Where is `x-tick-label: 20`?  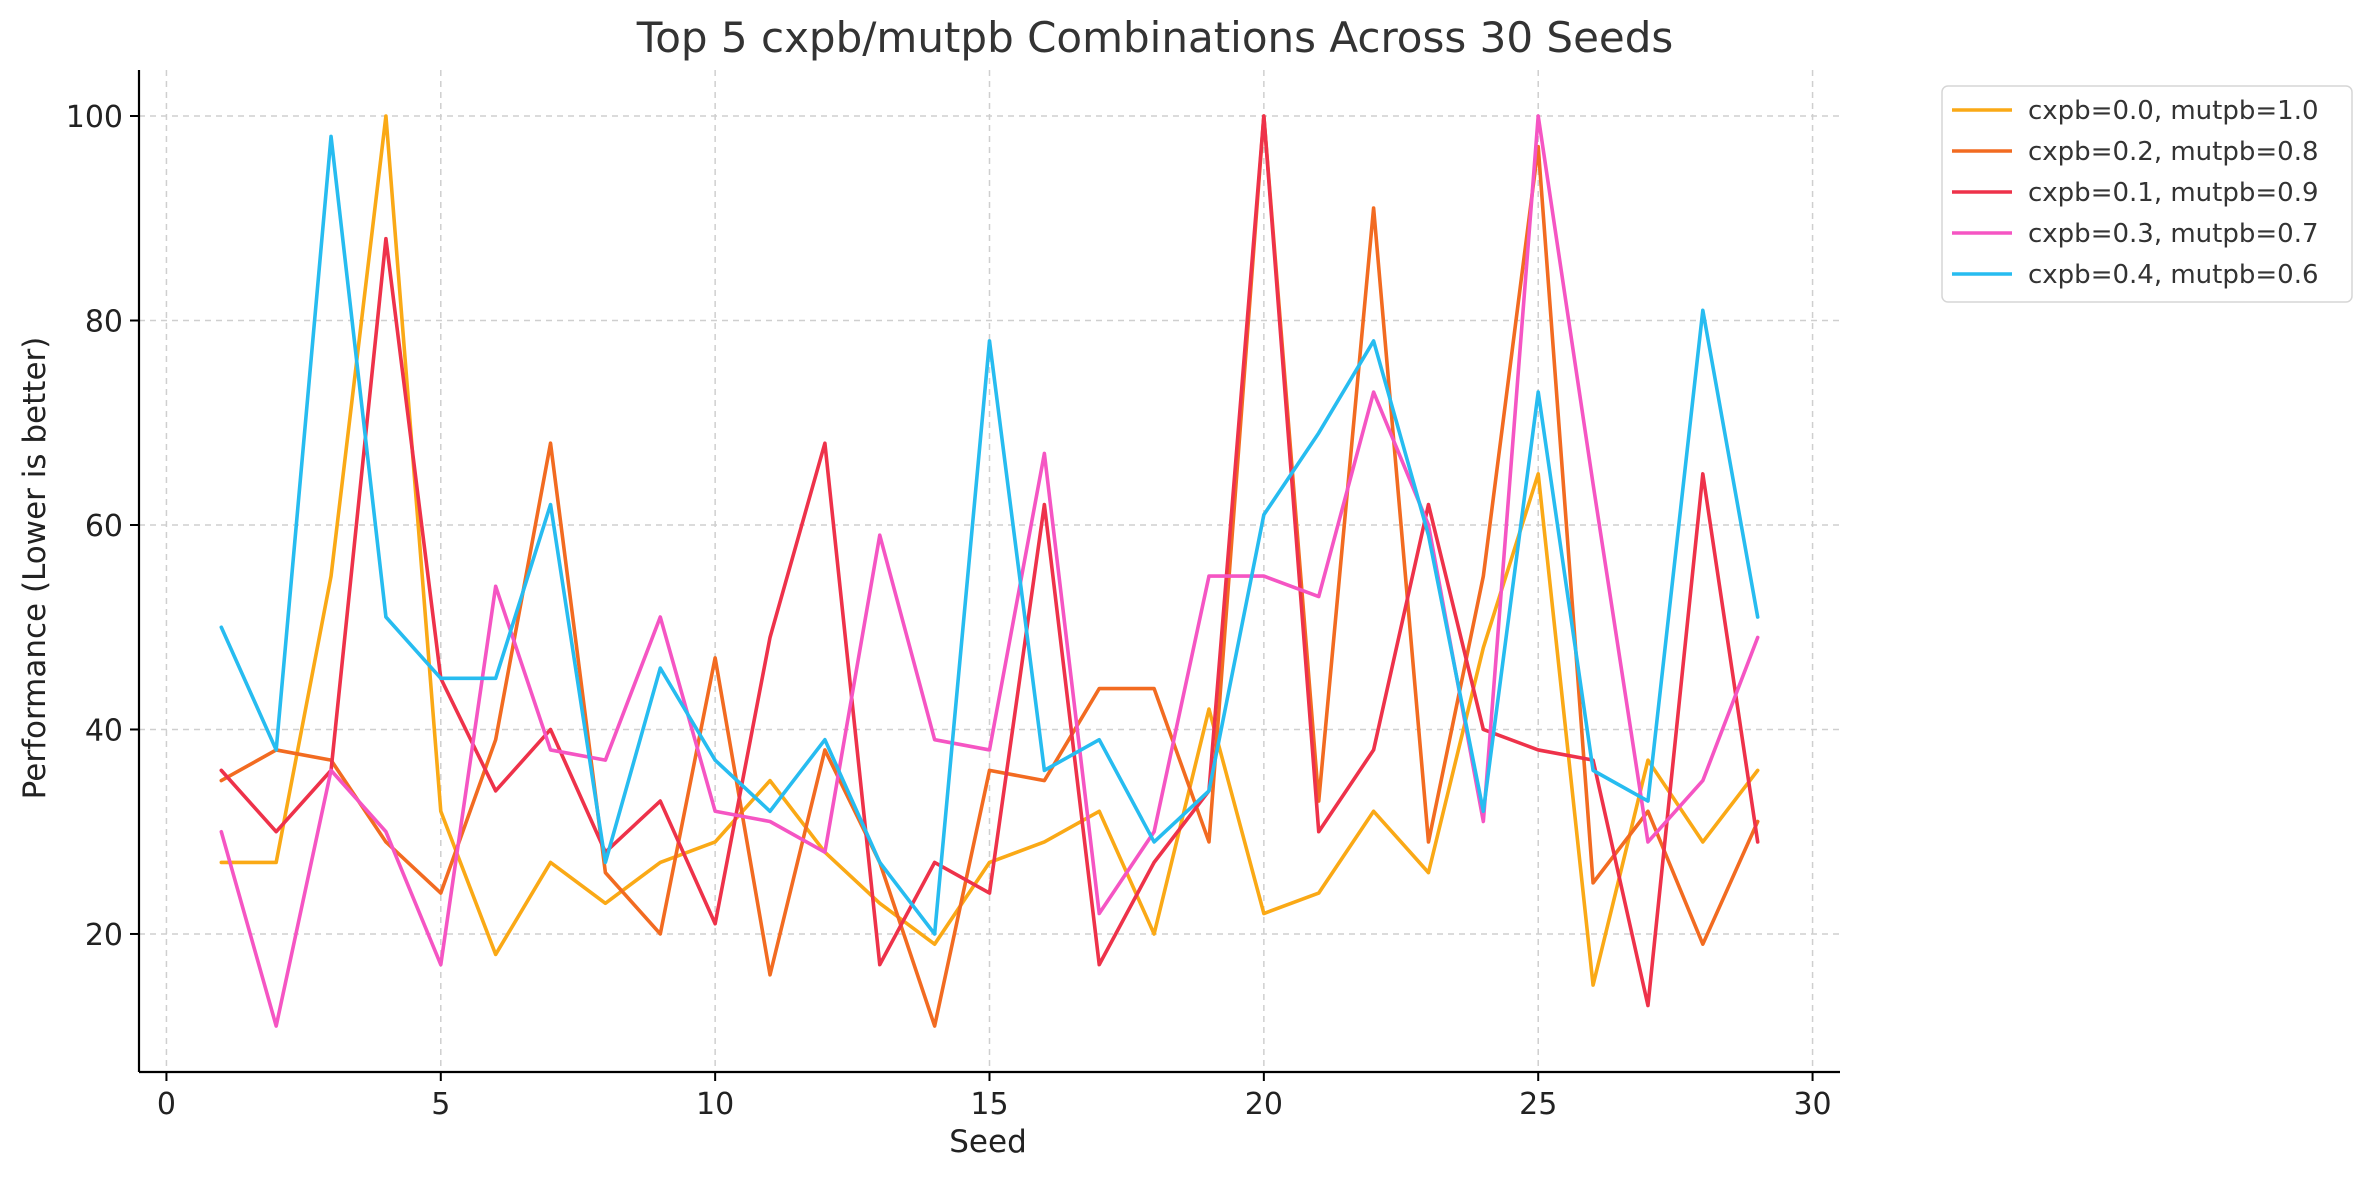
x-tick-label: 20 is located at coordinates (1264, 1104).